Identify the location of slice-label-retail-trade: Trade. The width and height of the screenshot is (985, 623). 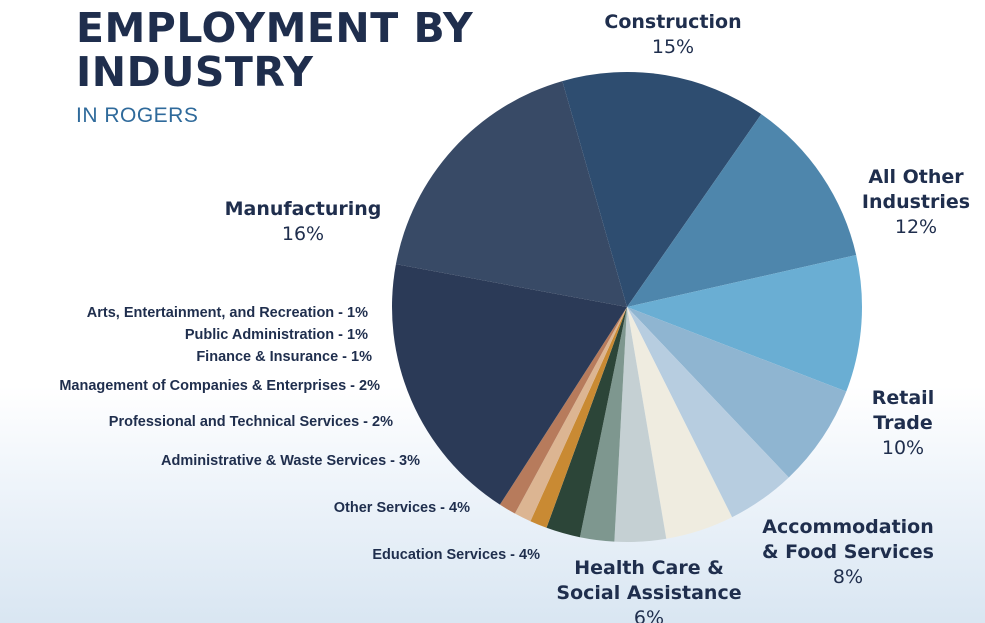
(903, 423).